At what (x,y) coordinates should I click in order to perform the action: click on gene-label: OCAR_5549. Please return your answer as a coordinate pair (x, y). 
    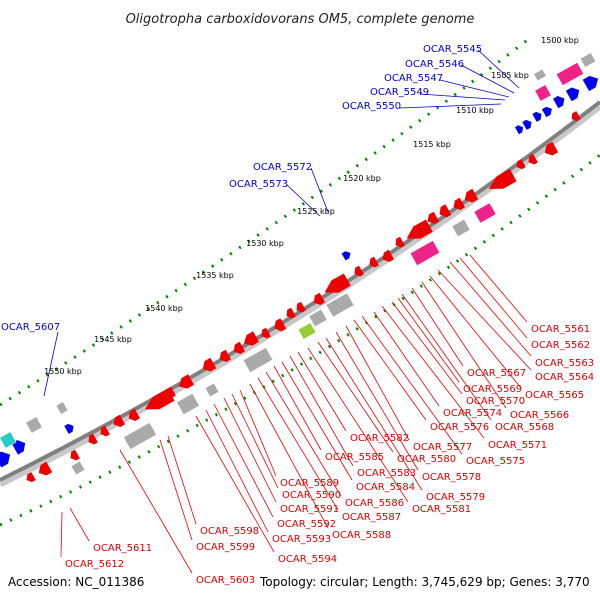
    Looking at the image, I should click on (399, 92).